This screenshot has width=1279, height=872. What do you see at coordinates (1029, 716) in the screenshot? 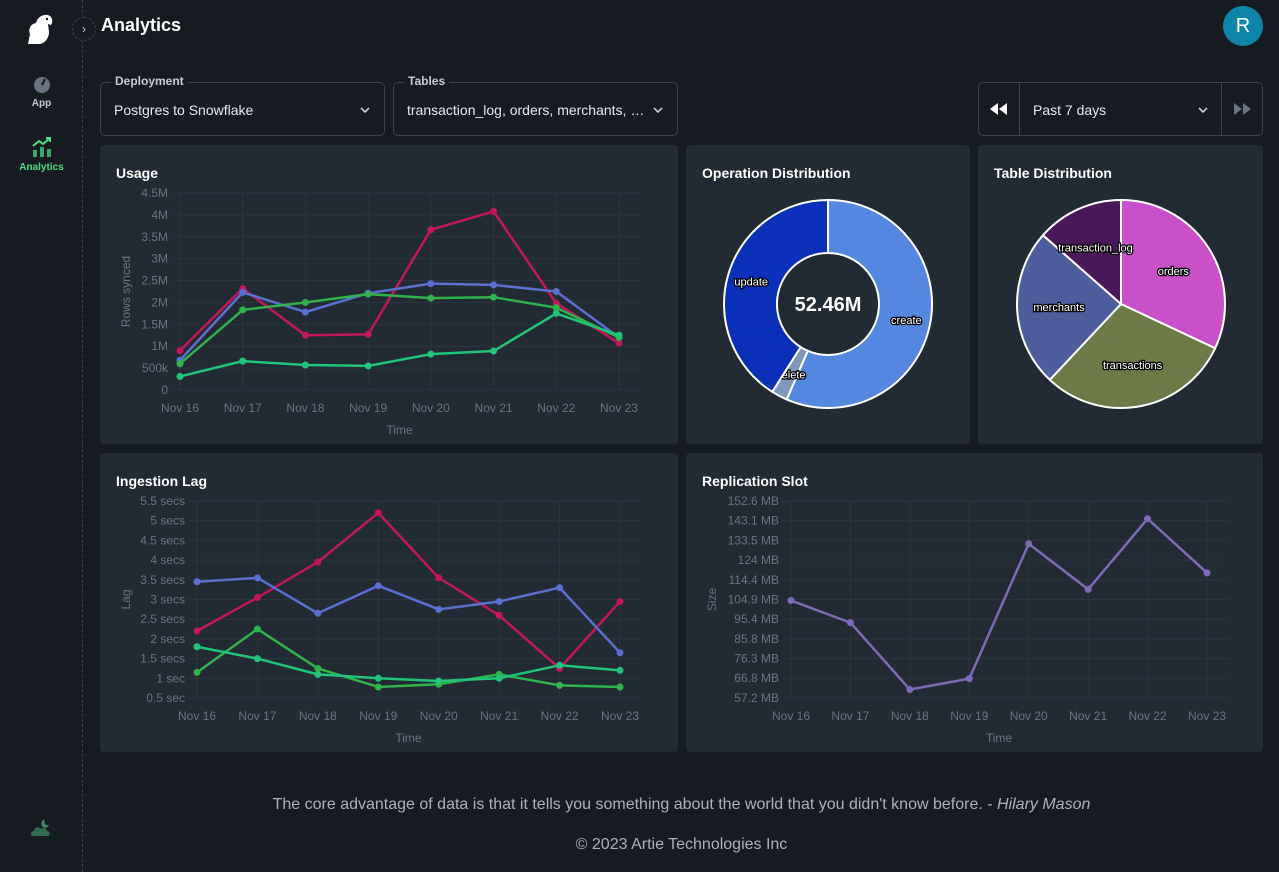
I see `x-tick-label: Nov 20` at bounding box center [1029, 716].